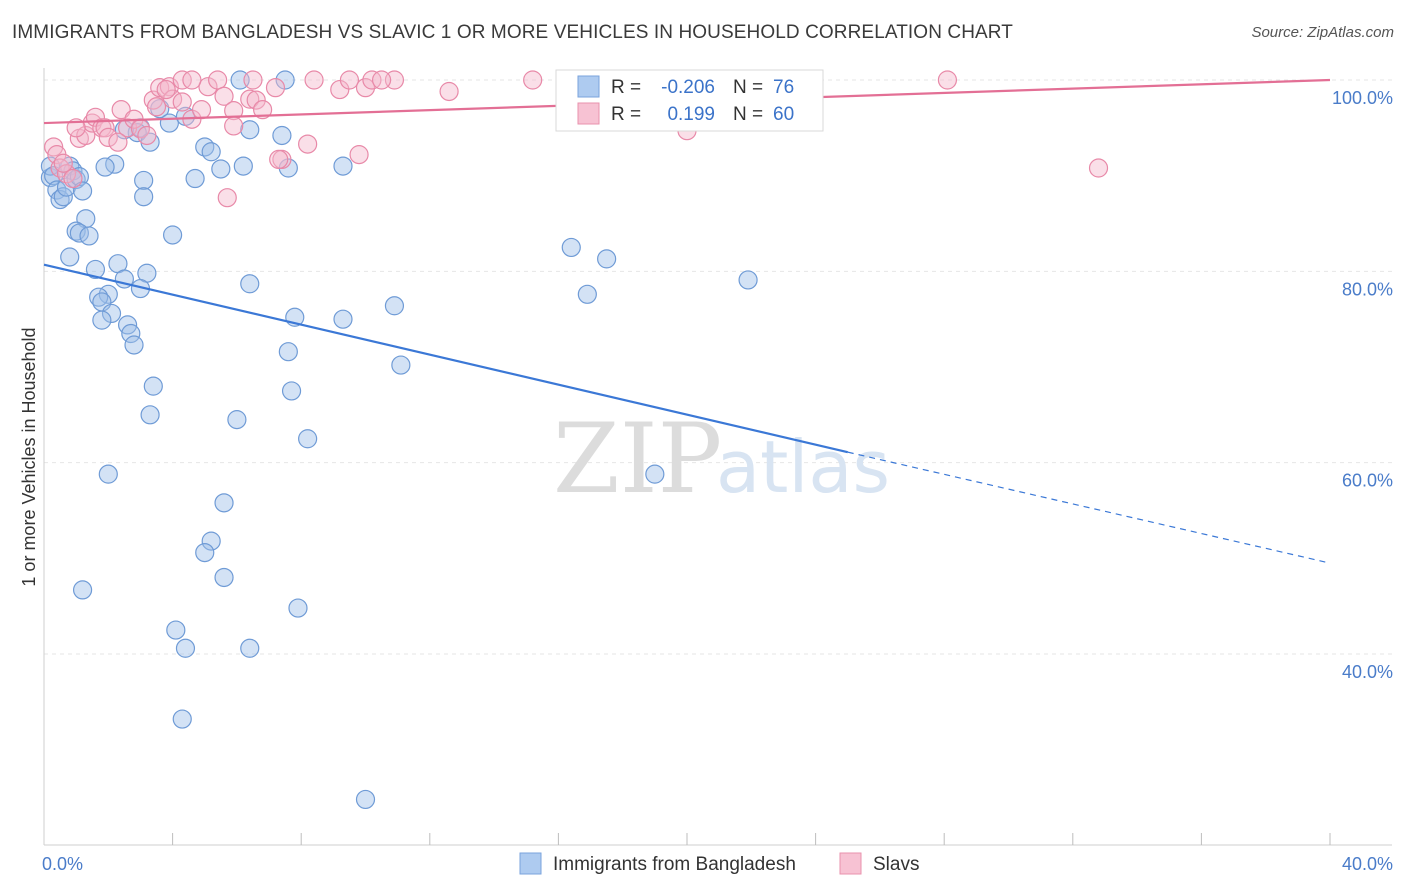  Describe the element at coordinates (748, 114) in the screenshot. I see `legend-n-label-2: N =` at that location.